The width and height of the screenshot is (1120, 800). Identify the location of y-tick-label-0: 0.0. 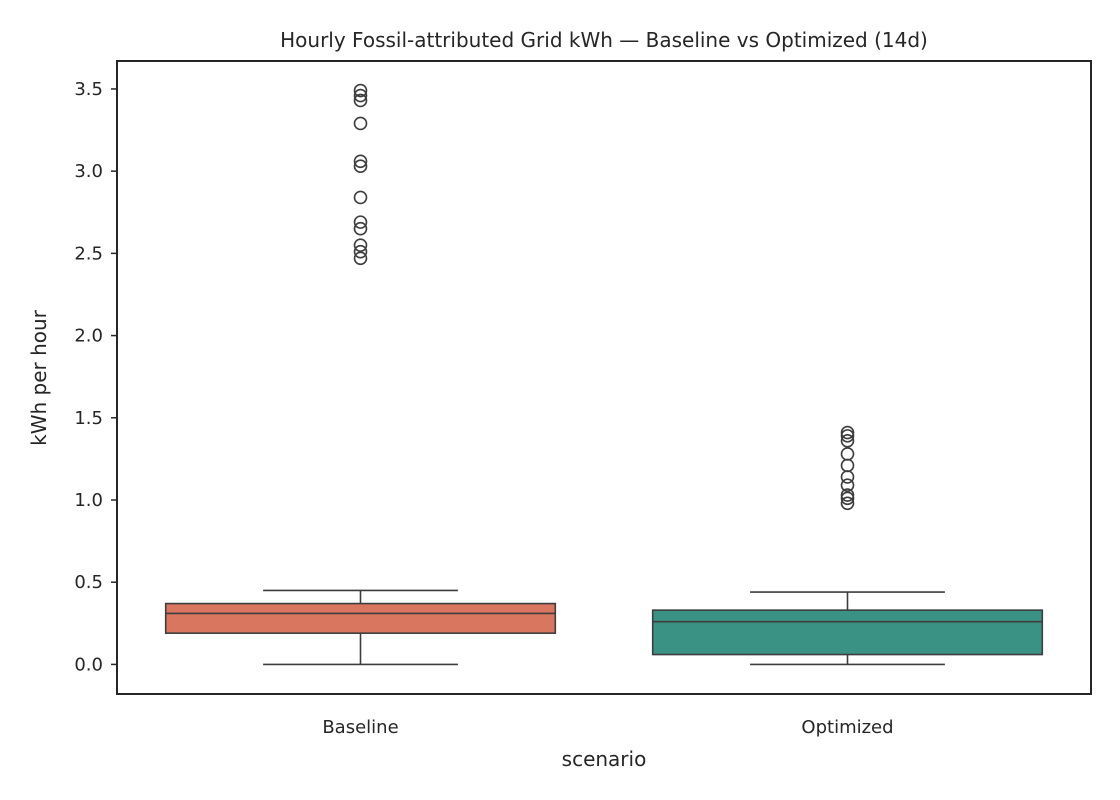
(88, 664).